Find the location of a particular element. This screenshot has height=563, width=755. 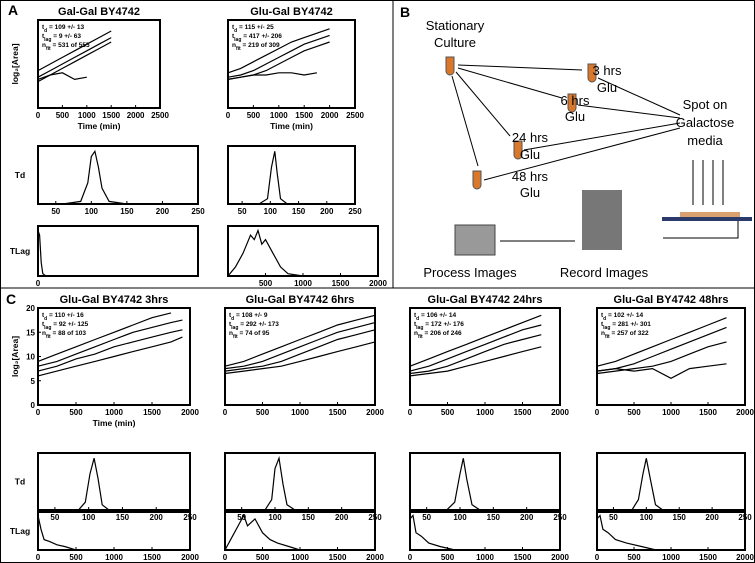

y-axis-label: log₂[Area] is located at coordinates (15, 63).